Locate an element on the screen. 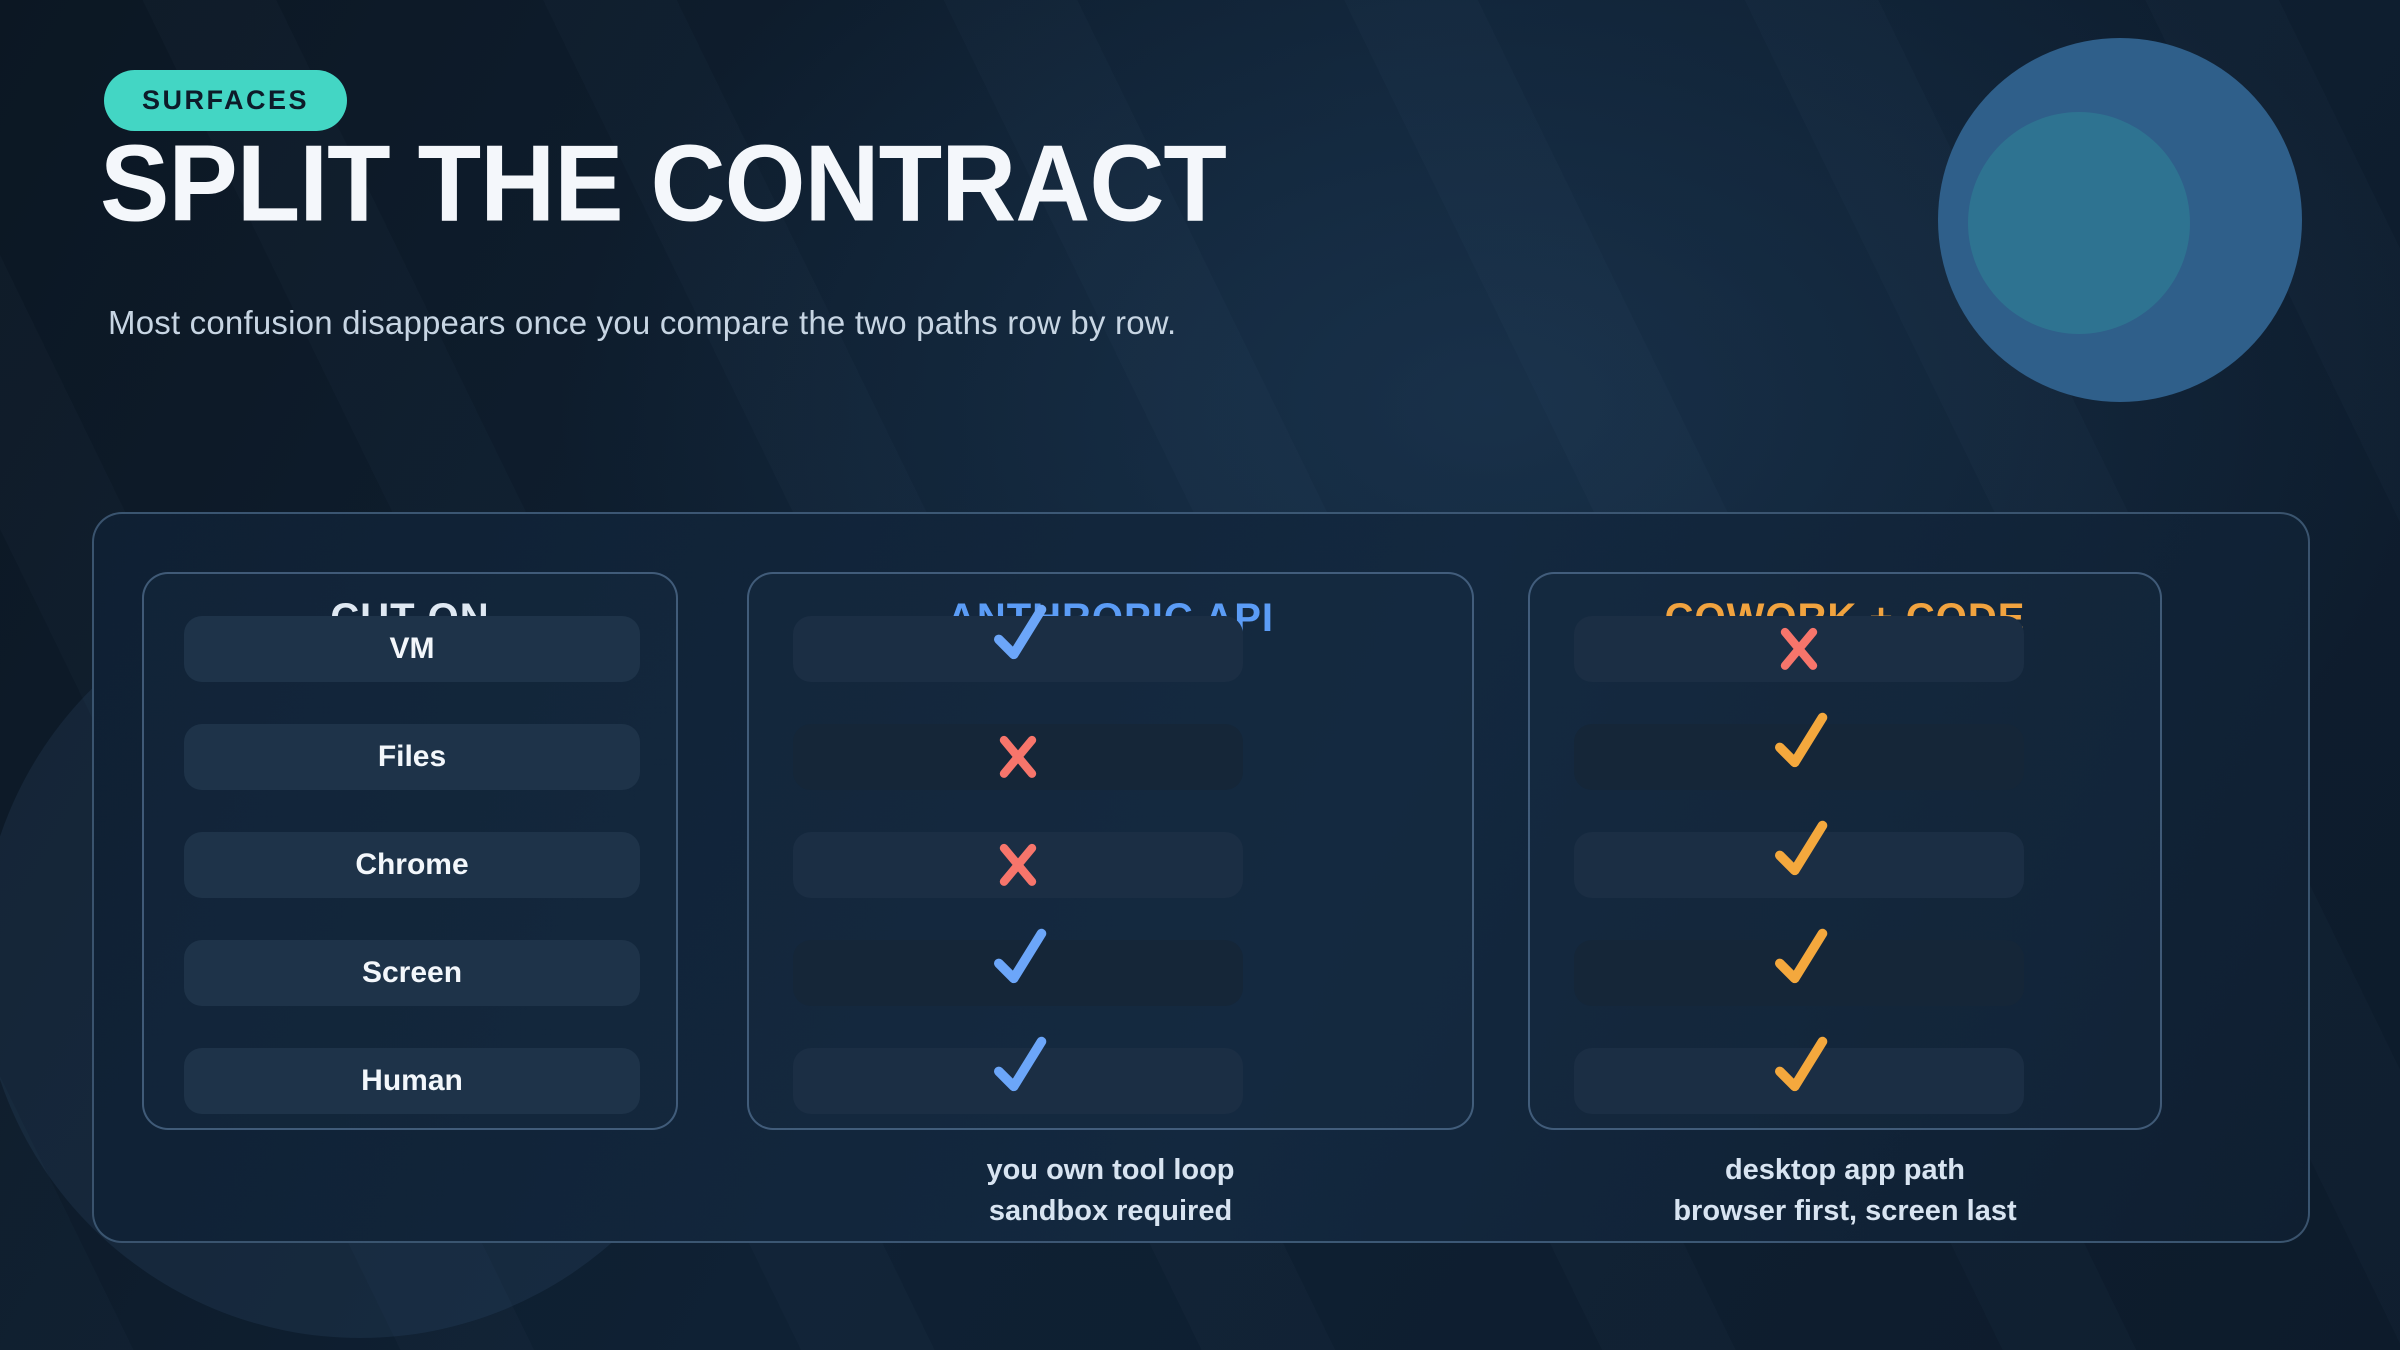 The height and width of the screenshot is (1350, 2400). footnote-anthropic-api: you own tool loop sandbox required is located at coordinates (1110, 1190).